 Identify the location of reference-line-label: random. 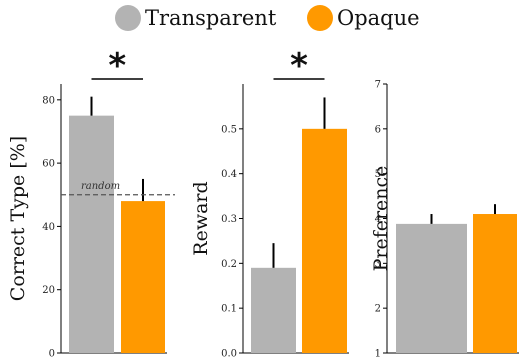
(100, 186).